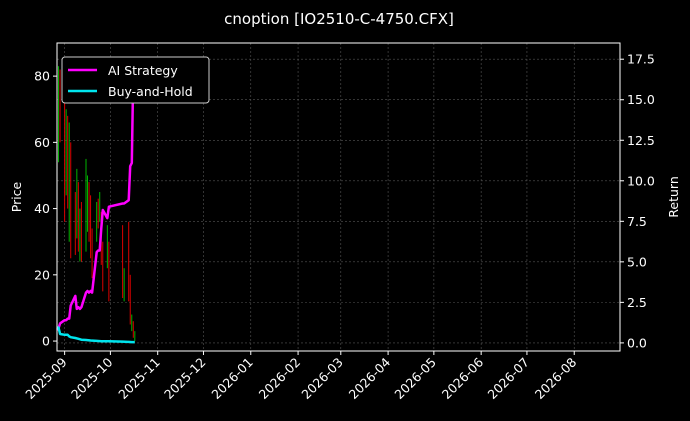 The width and height of the screenshot is (690, 421). What do you see at coordinates (150, 91) in the screenshot?
I see `legend-label-buy-and-hold: Buy-and-Hold` at bounding box center [150, 91].